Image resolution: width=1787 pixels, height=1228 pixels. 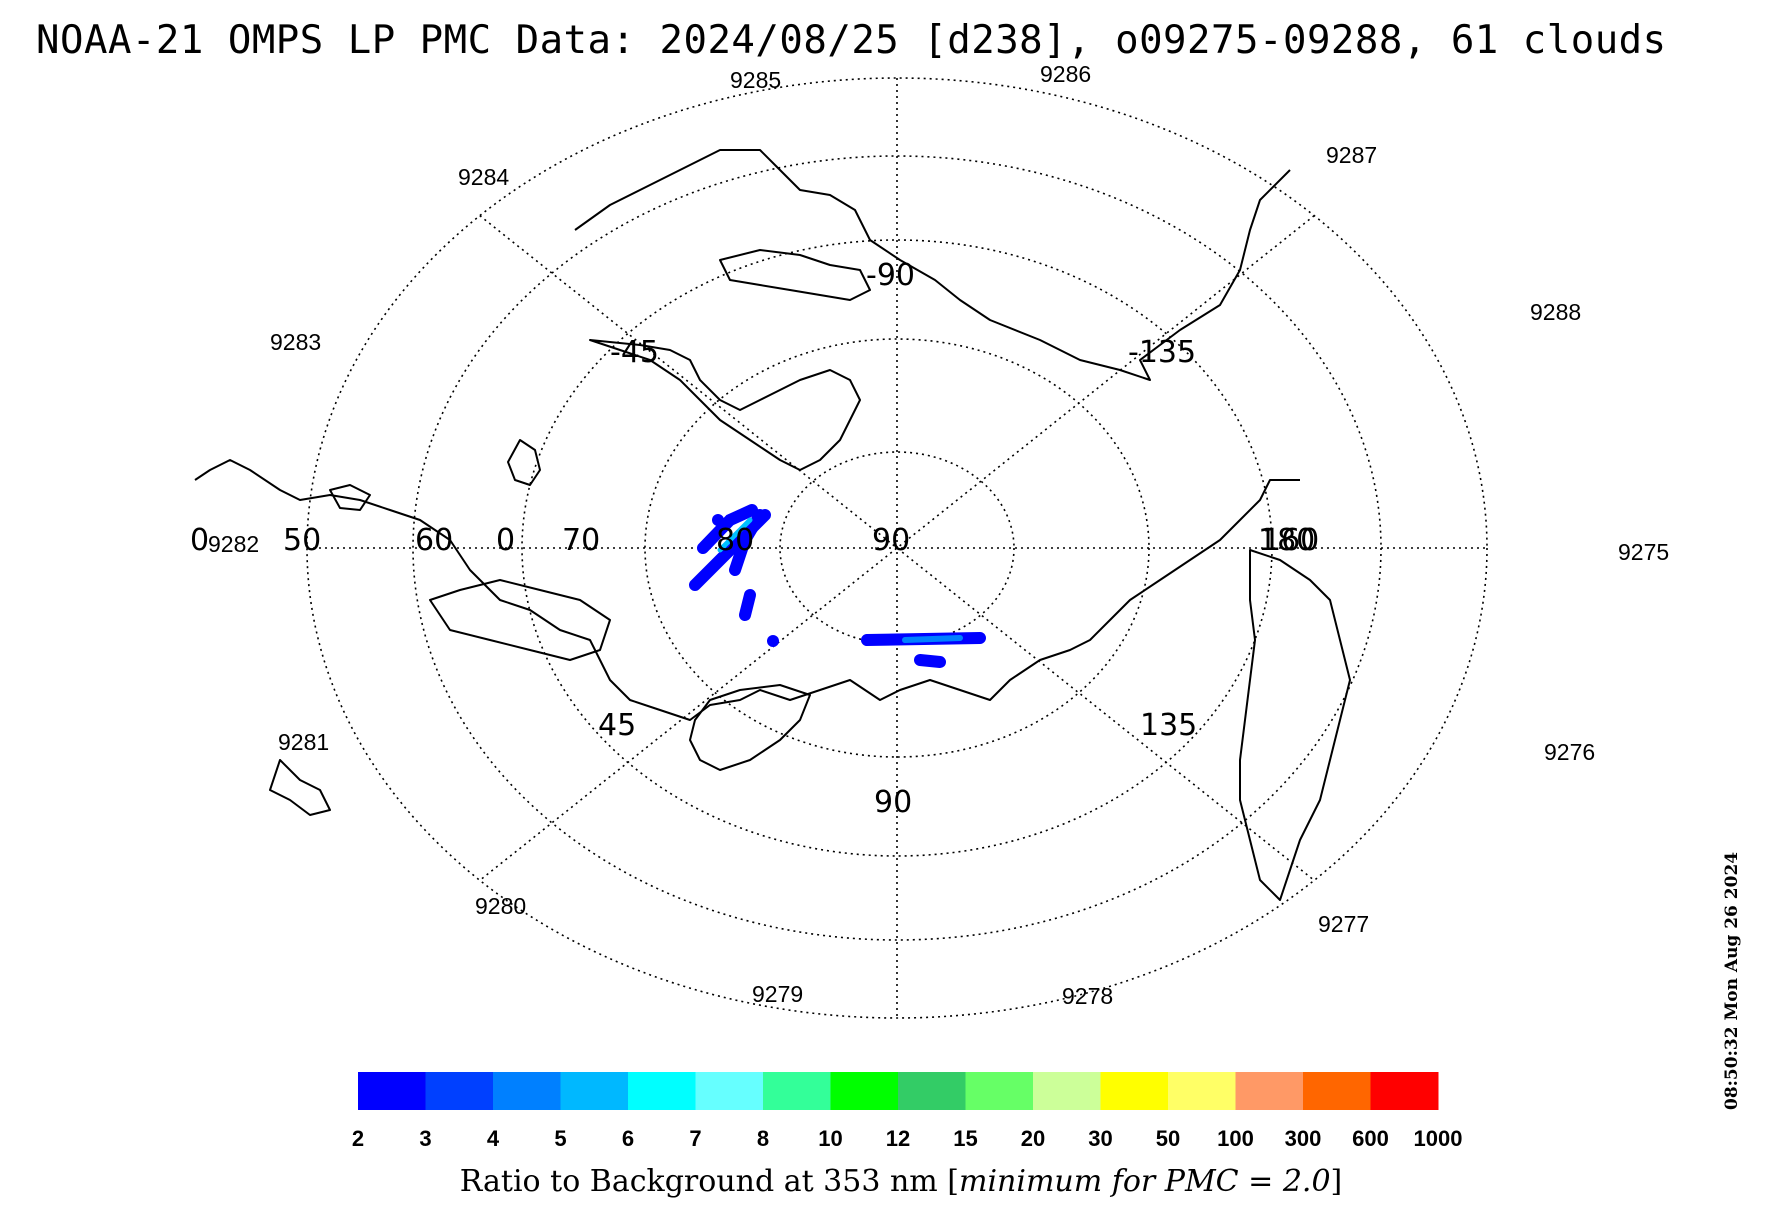 What do you see at coordinates (830, 1138) in the screenshot?
I see `colorbar-tick-10: 10` at bounding box center [830, 1138].